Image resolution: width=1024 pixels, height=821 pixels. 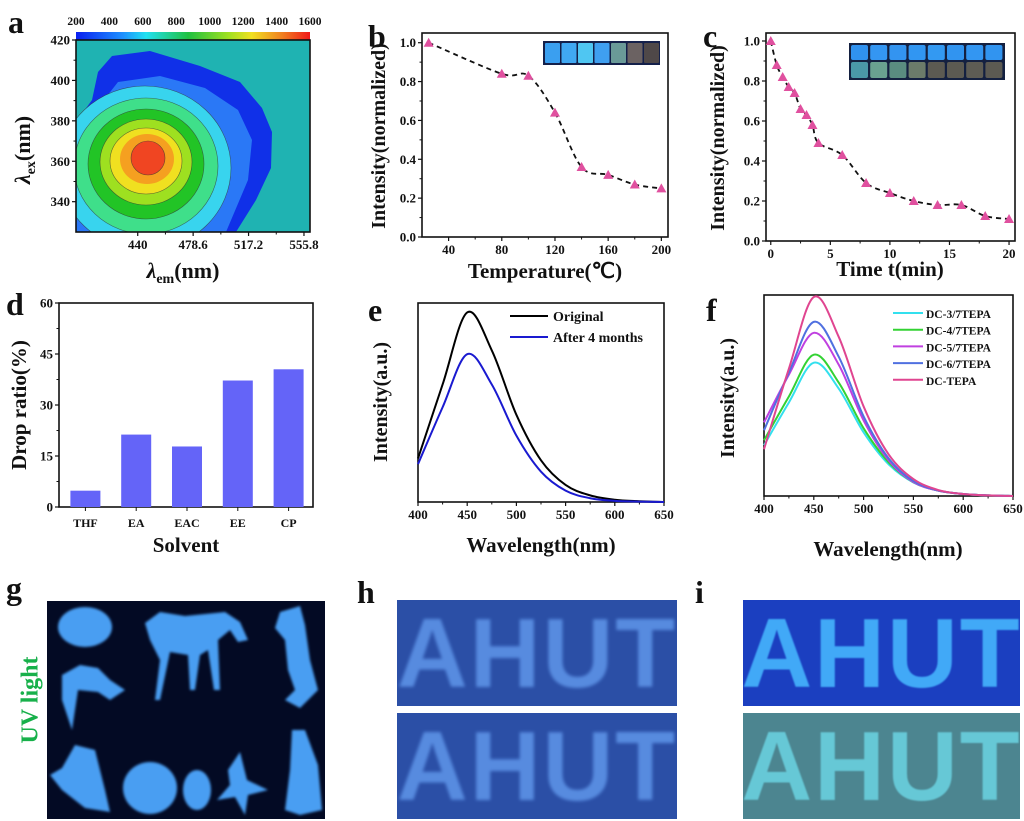 I want to click on y-axis-label: Intensity(a.u.), so click(x=728, y=398).